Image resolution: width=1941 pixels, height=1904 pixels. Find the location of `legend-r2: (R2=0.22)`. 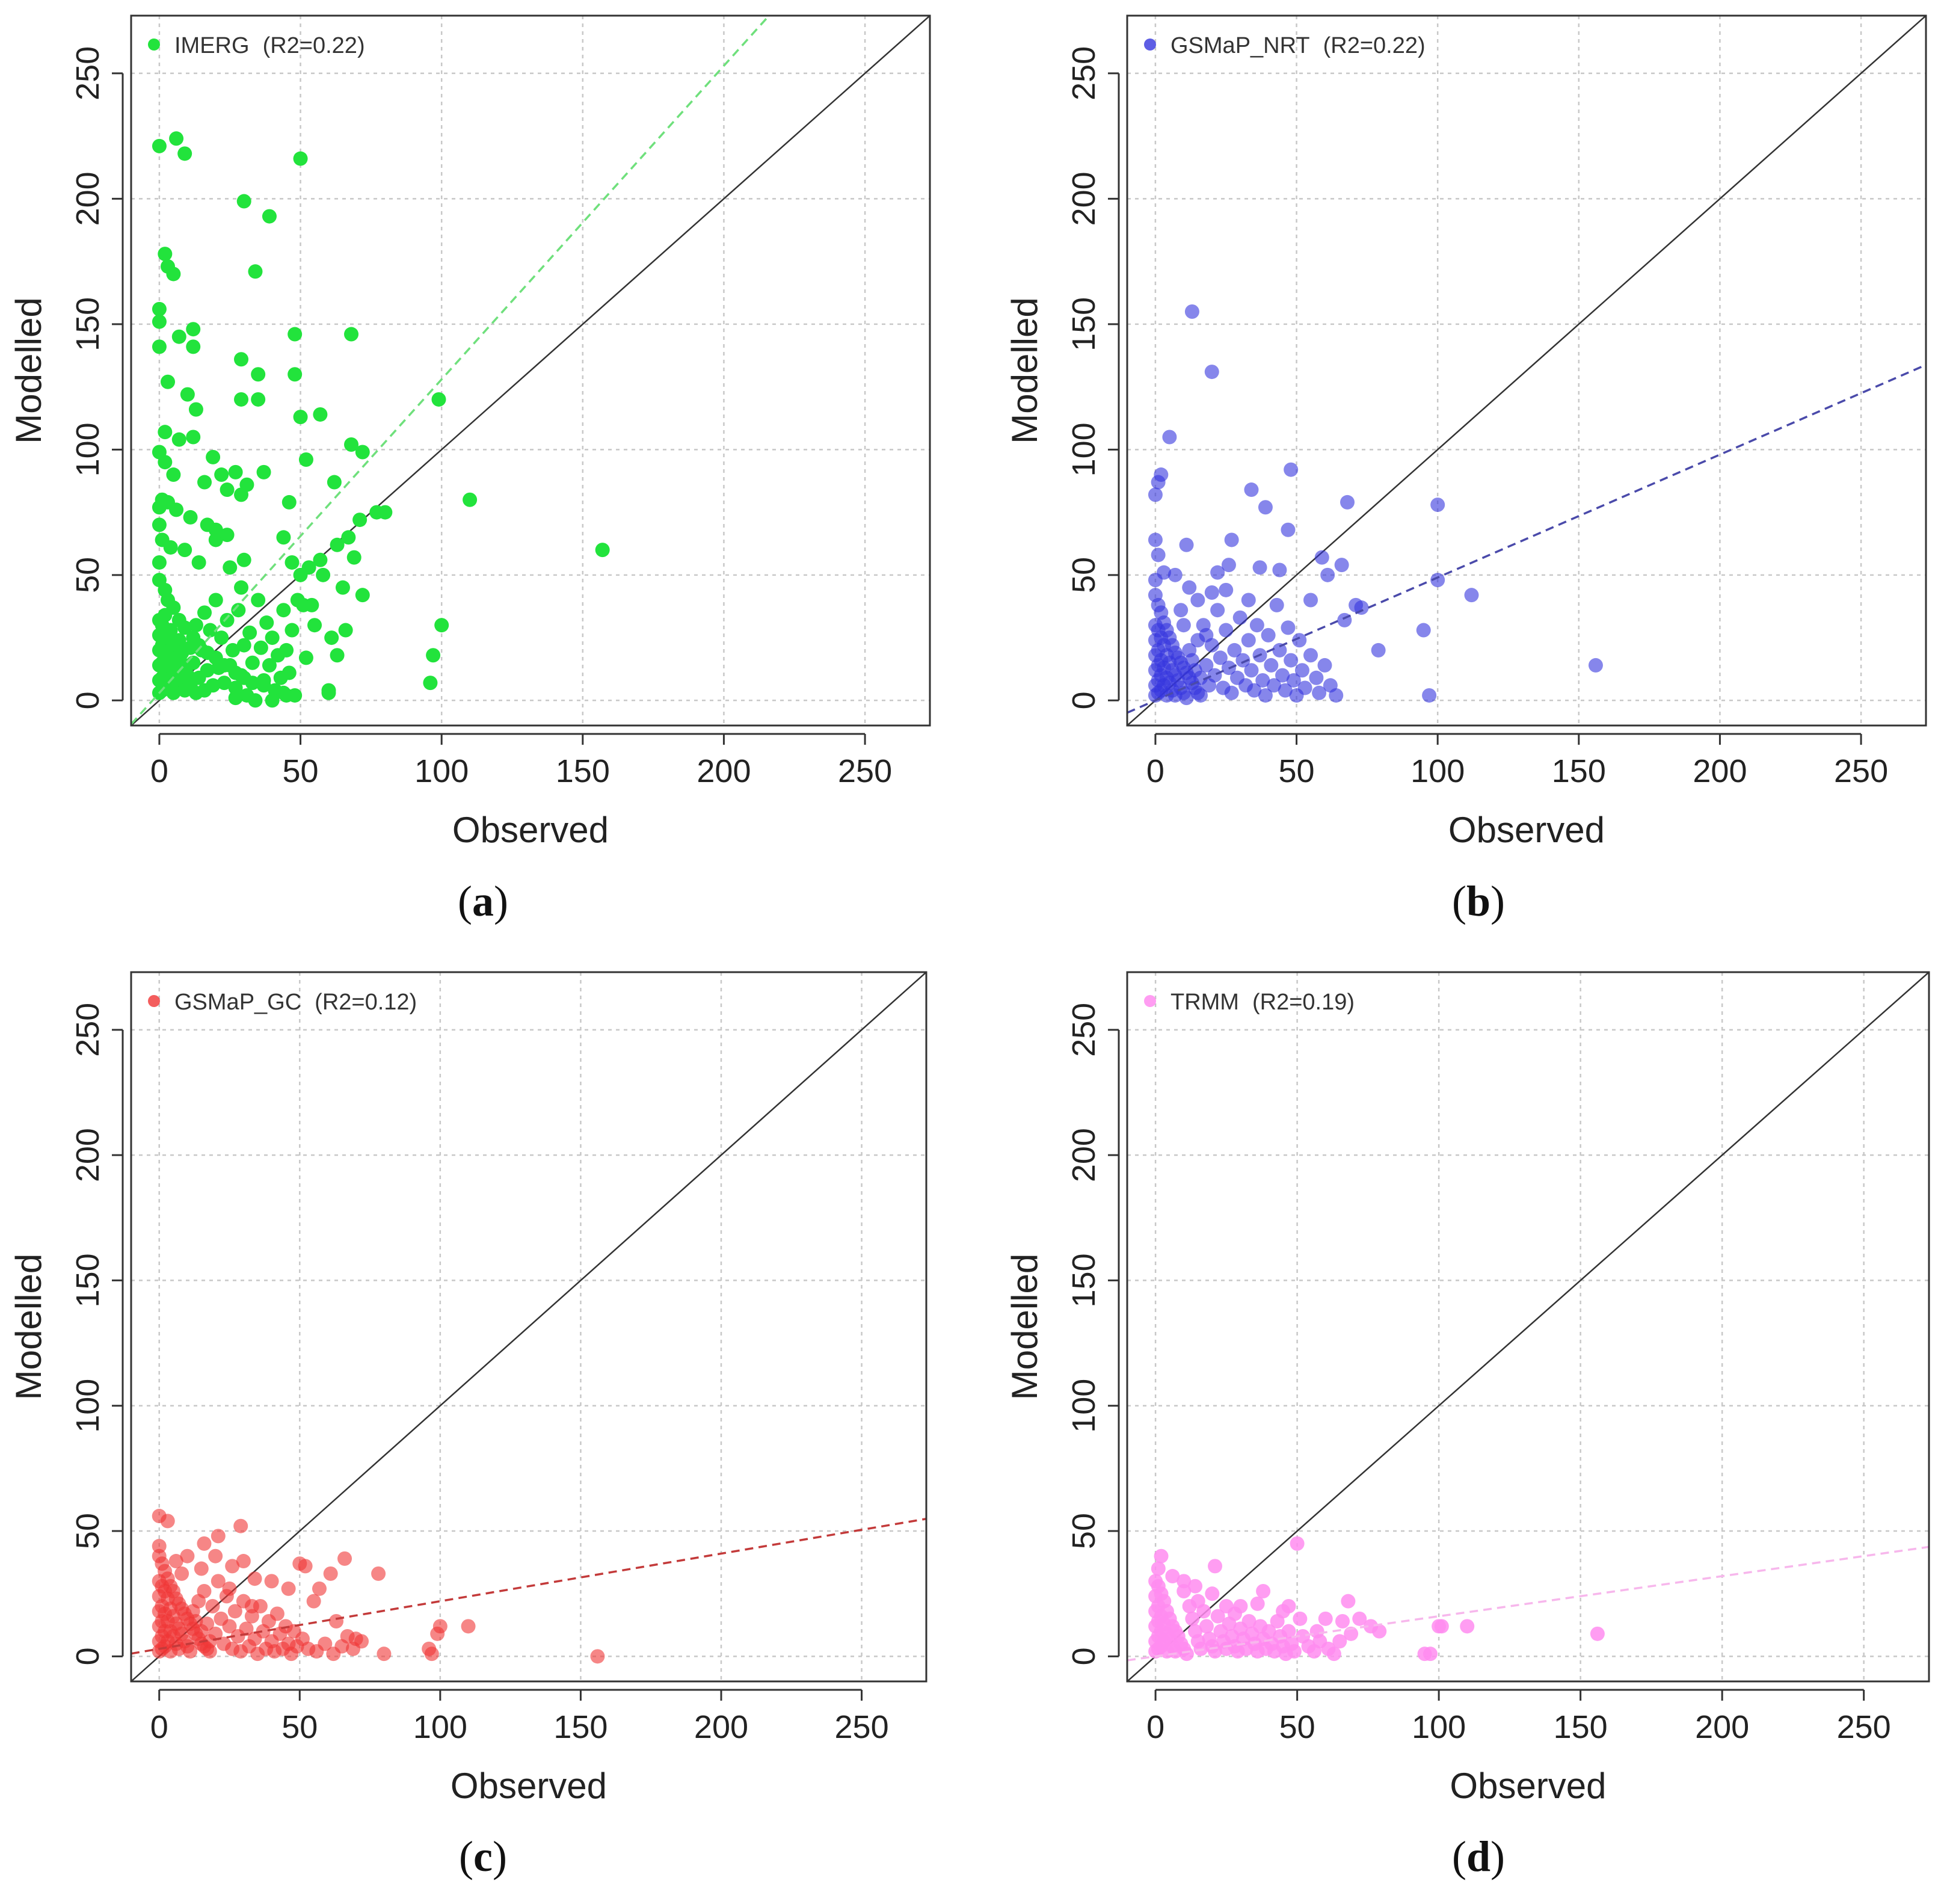

legend-r2: (R2=0.22) is located at coordinates (1374, 46).